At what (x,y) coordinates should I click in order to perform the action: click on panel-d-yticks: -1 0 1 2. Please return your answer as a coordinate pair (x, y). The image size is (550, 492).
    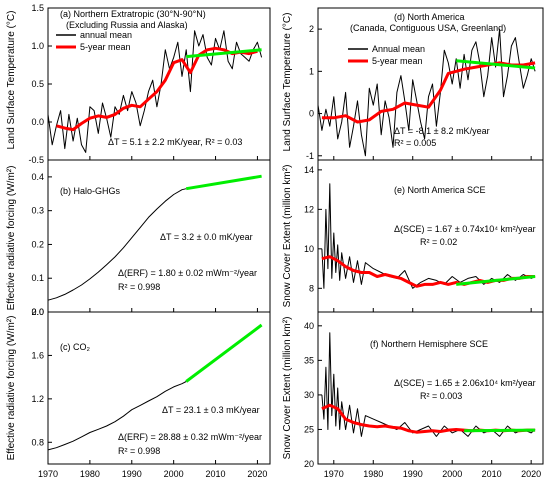
    Looking at the image, I should click on (314, 92).